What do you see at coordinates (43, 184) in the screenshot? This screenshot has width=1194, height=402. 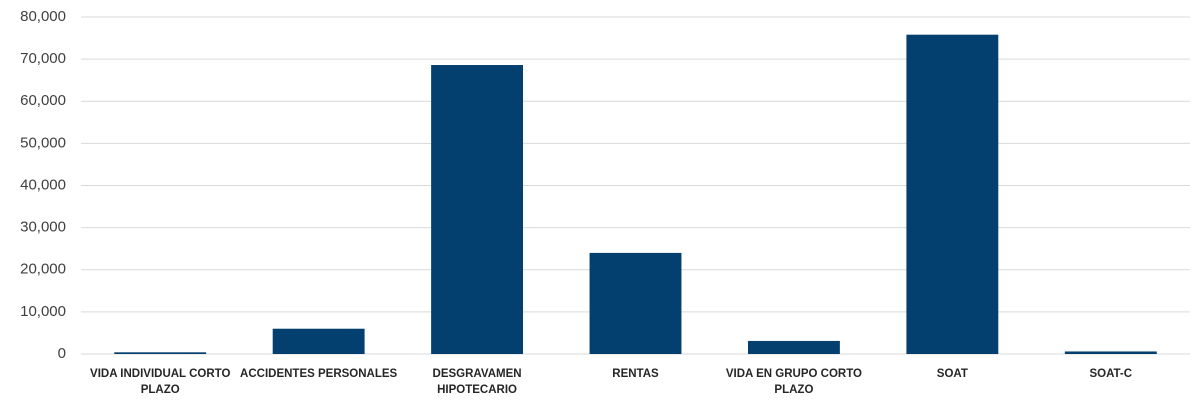 I see `y-tick-label: 40,000` at bounding box center [43, 184].